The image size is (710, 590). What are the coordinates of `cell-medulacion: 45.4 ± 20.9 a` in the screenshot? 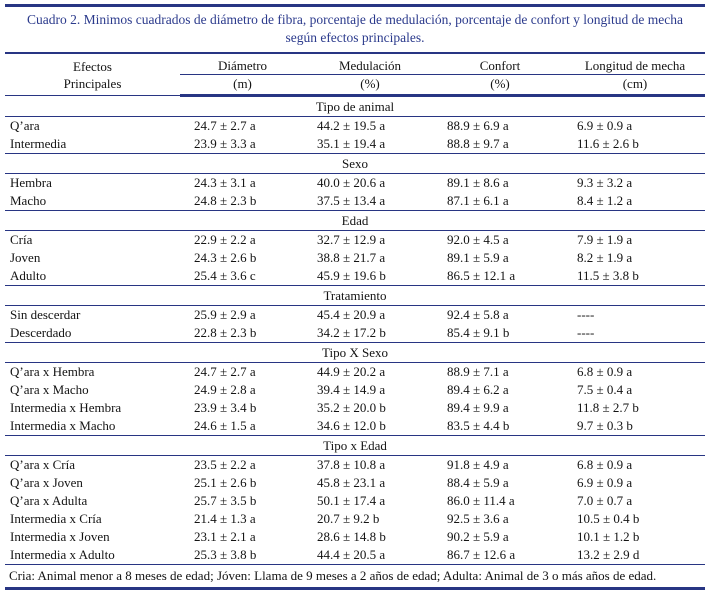 It's located at (351, 314).